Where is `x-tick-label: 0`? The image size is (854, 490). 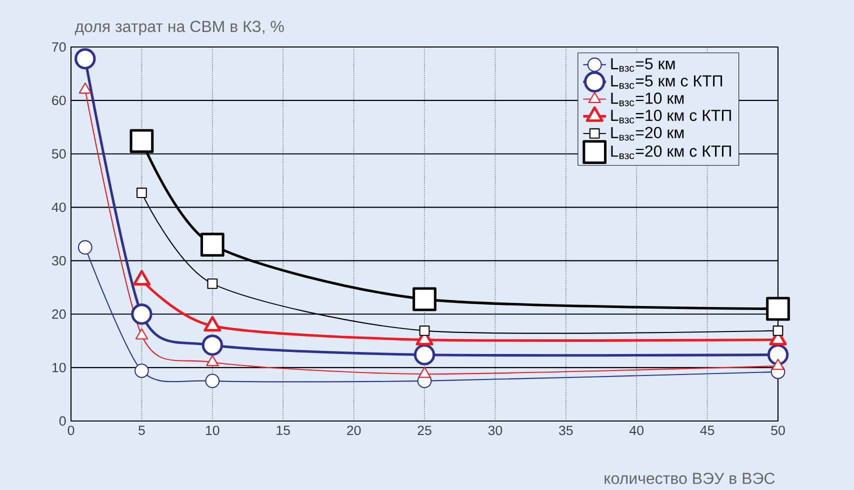 x-tick-label: 0 is located at coordinates (71, 431).